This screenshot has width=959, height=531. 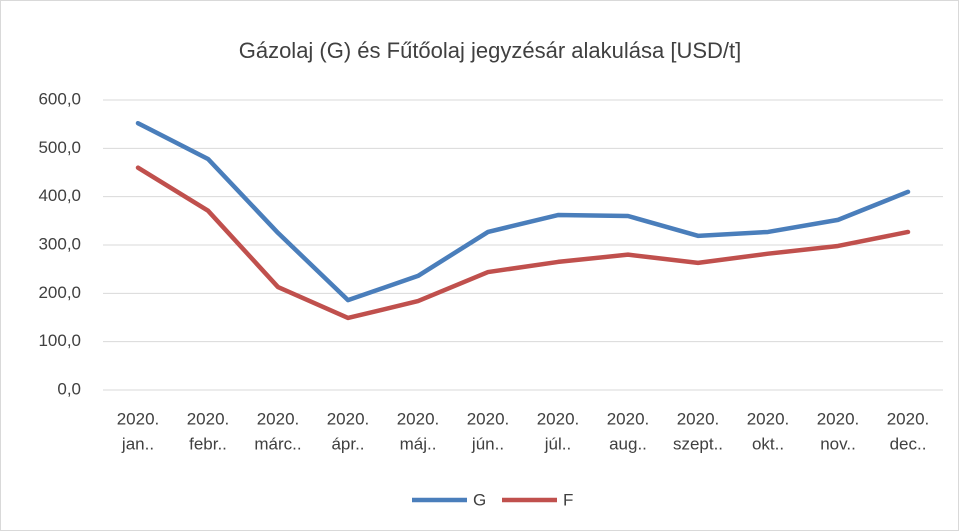 What do you see at coordinates (277, 443) in the screenshot?
I see `x-tick-label: márc..` at bounding box center [277, 443].